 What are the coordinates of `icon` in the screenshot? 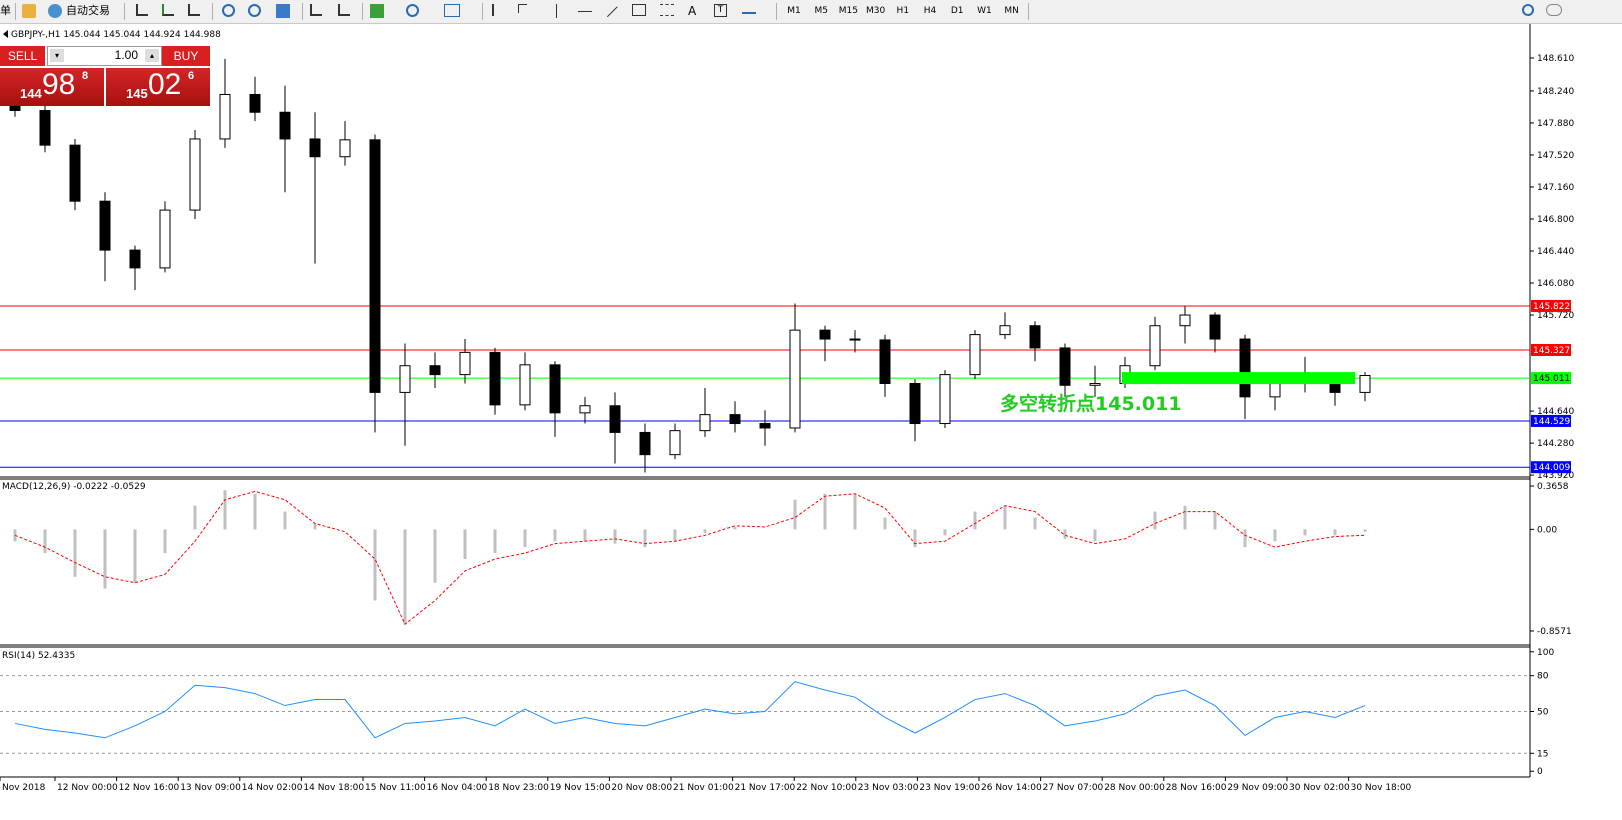 It's located at (29, 11).